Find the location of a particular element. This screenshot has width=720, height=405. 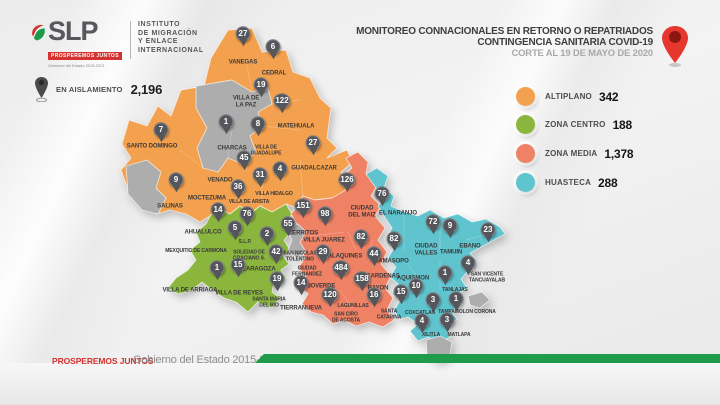

legend-value: 188 is located at coordinates (622, 124).